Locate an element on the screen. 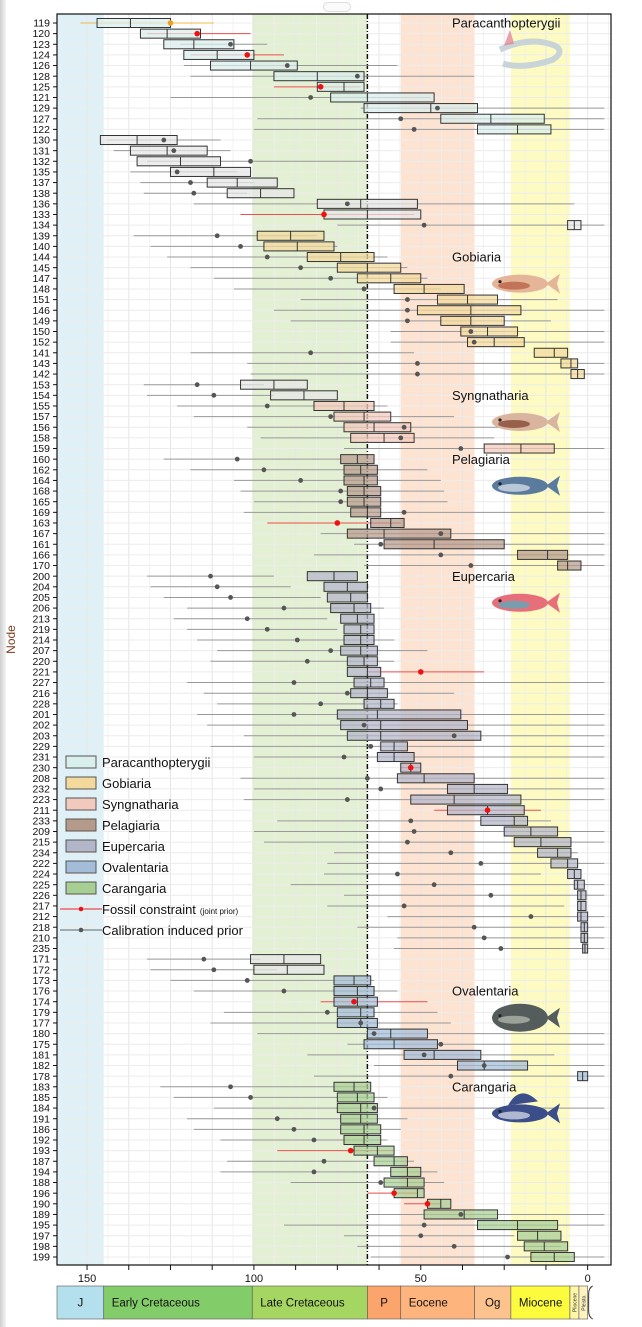 The image size is (642, 1327). node-label: 143 is located at coordinates (41, 364).